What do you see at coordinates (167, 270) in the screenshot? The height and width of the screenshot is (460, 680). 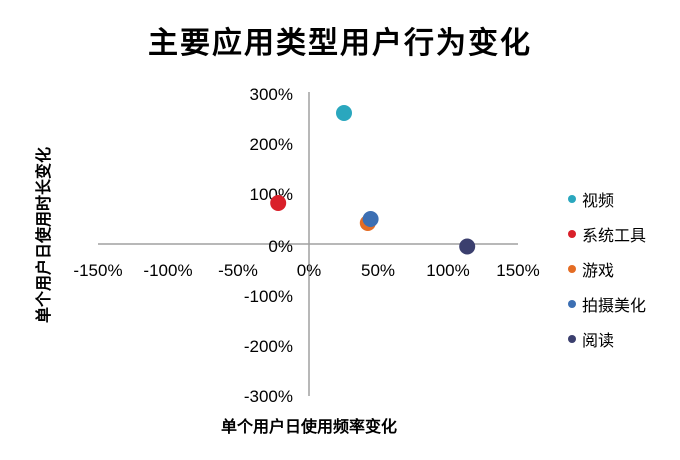 I see `x-tick-label: -100%` at bounding box center [167, 270].